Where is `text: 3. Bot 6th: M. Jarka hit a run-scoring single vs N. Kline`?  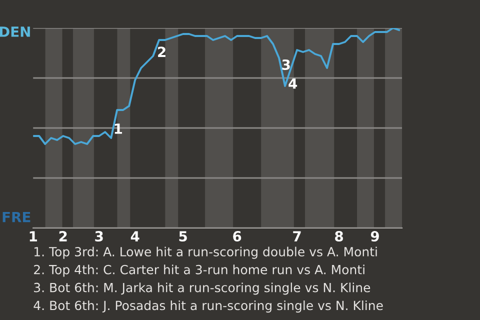 text: 3. Bot 6th: M. Jarka hit a run-scoring single vs N. Kline is located at coordinates (202, 288).